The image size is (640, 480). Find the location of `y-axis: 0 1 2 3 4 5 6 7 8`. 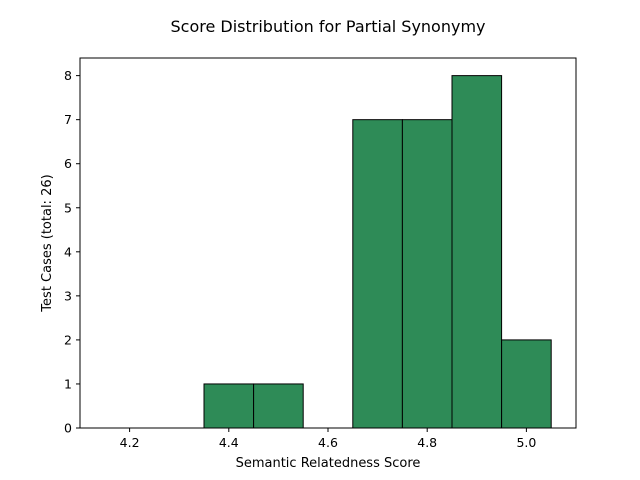

y-axis: 0 1 2 3 4 5 6 7 8 is located at coordinates (72, 252).